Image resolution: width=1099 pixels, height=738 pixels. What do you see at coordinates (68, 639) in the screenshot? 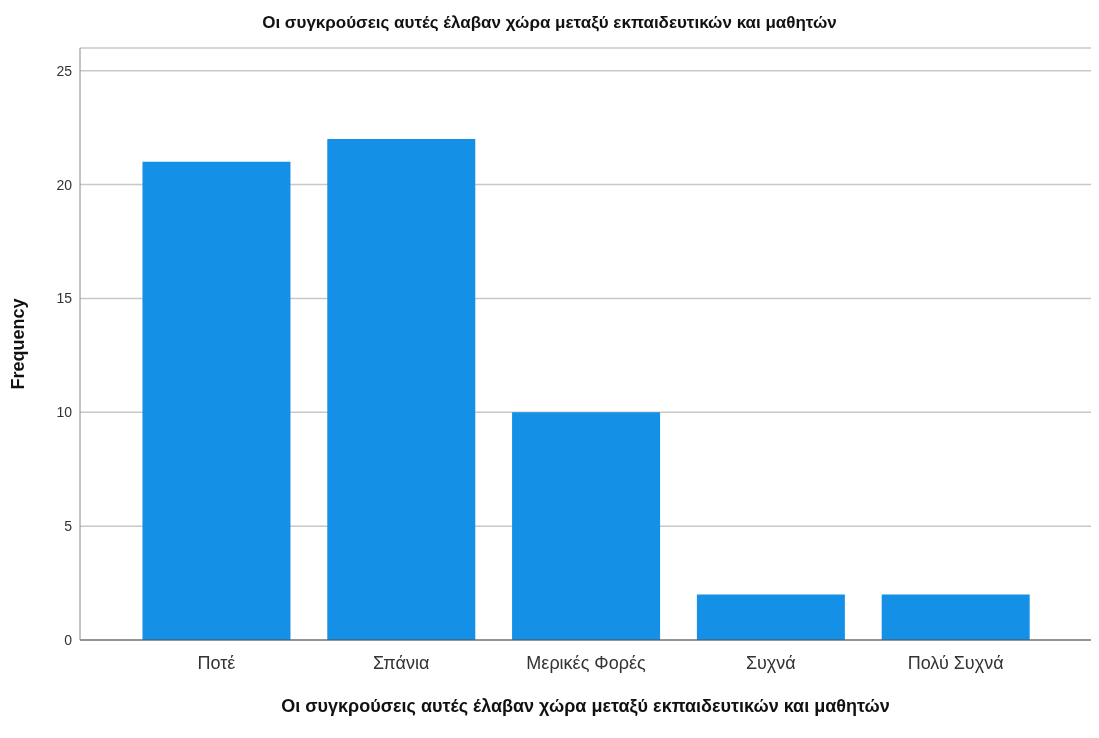
I see `y-tick-label: 0` at bounding box center [68, 639].